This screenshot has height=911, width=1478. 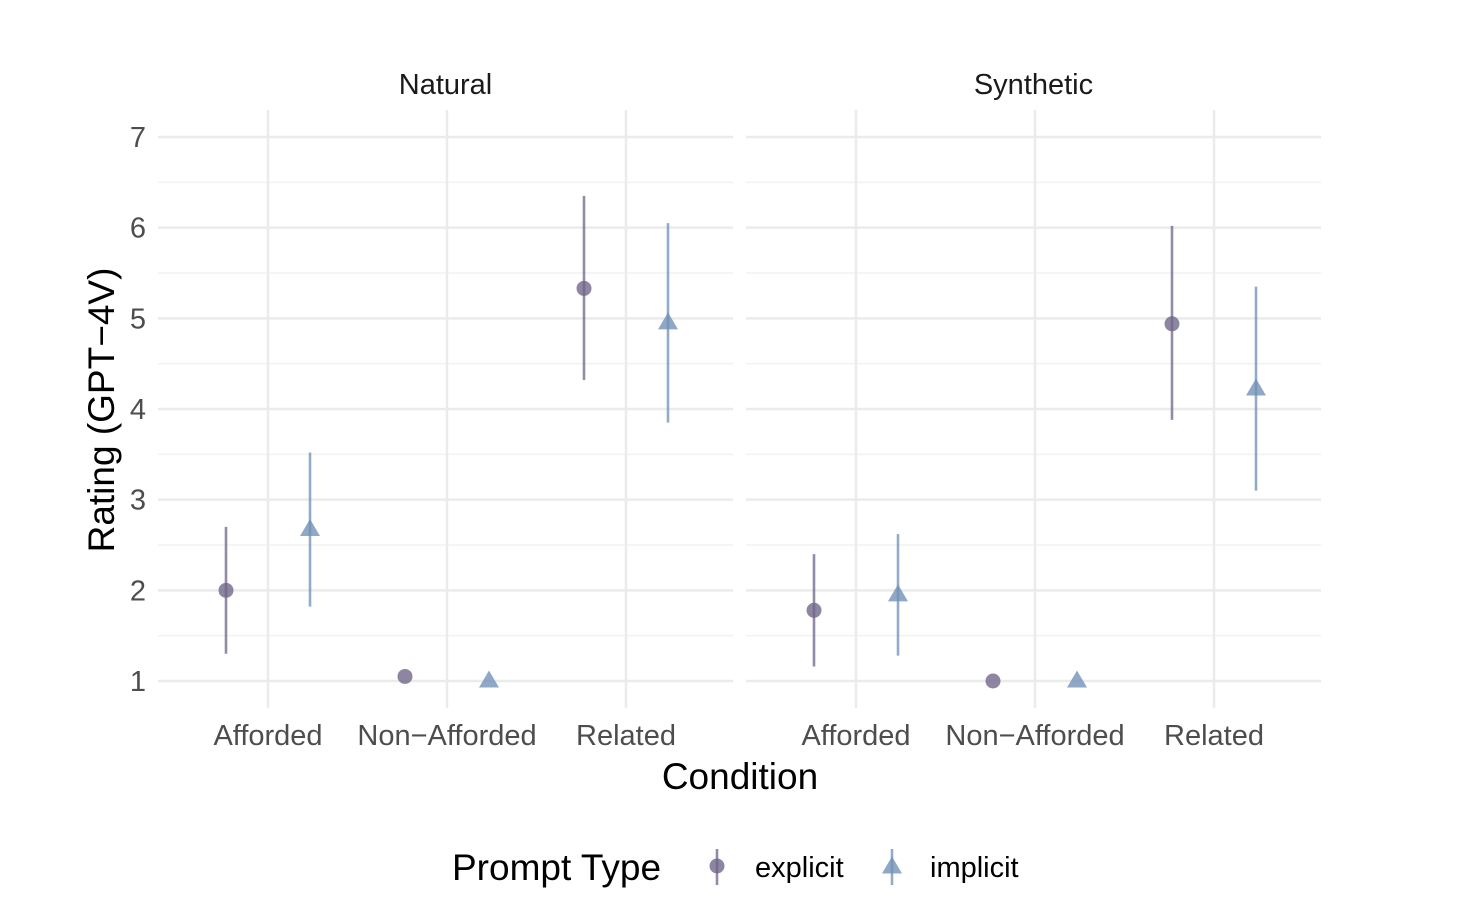 I want to click on y-tick-label: 7, so click(x=138, y=138).